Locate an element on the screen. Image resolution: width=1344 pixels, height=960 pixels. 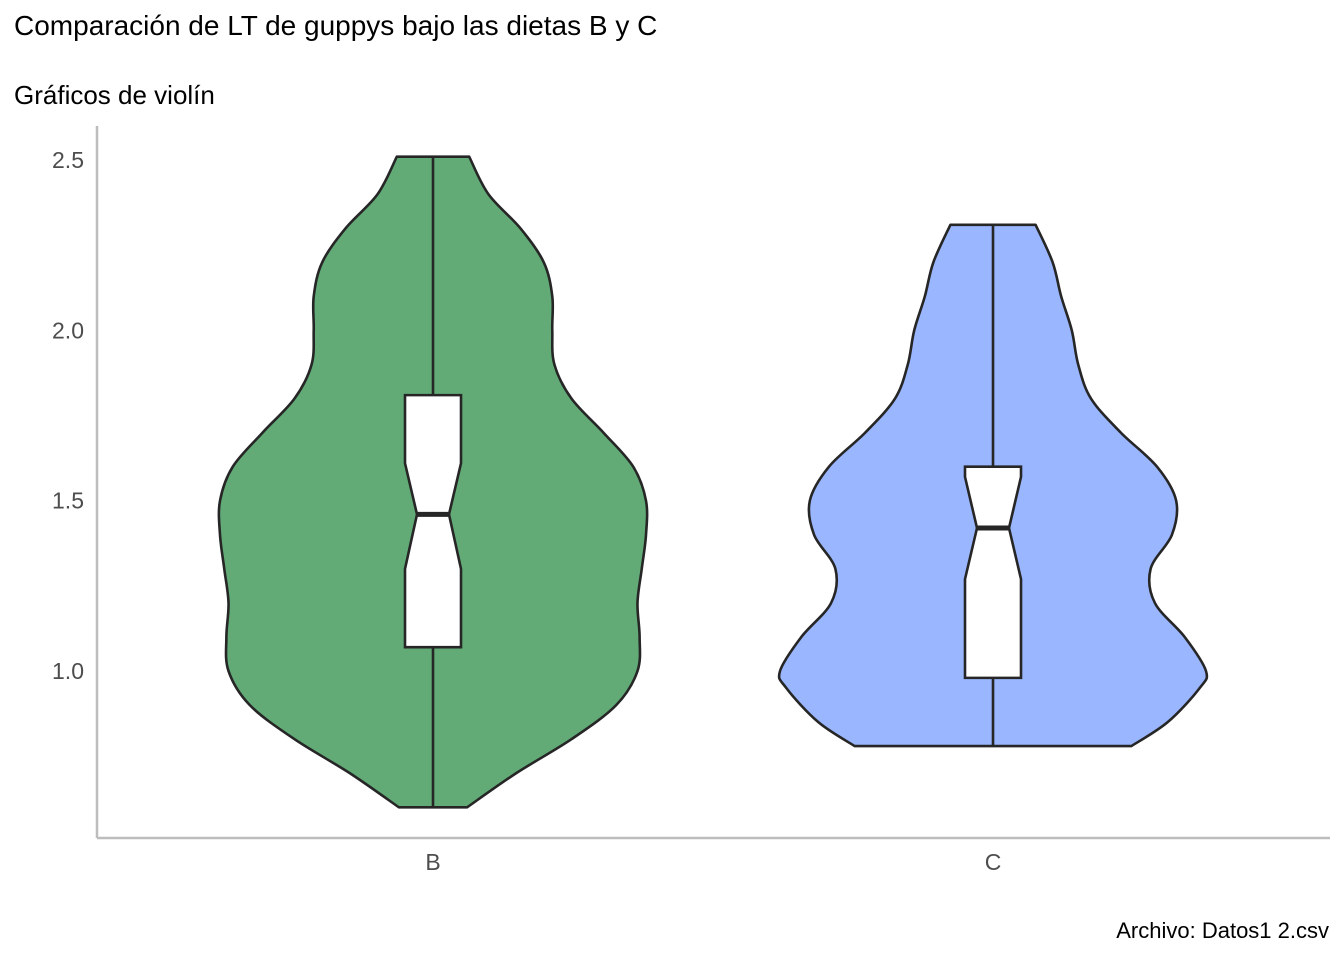
y-tick-label: 1.5 is located at coordinates (68, 501).